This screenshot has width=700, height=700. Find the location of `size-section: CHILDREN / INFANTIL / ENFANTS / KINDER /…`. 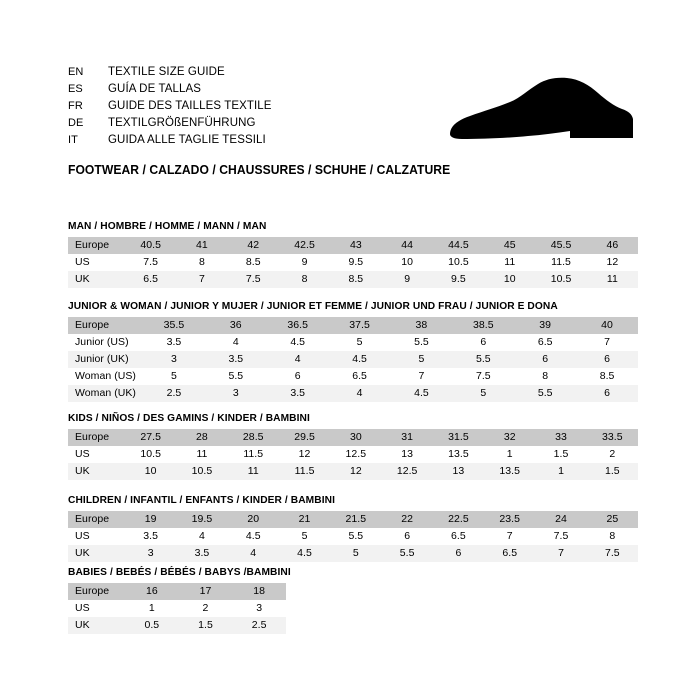

size-section: CHILDREN / INFANTIL / ENFANTS / KINDER /… is located at coordinates (353, 528).